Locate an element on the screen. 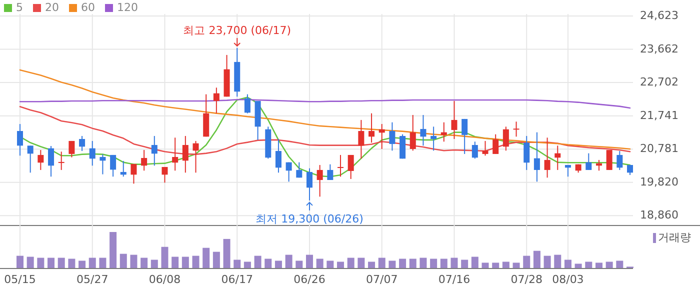 This screenshot has height=289, width=700. legend-label: 5 is located at coordinates (19, 7).